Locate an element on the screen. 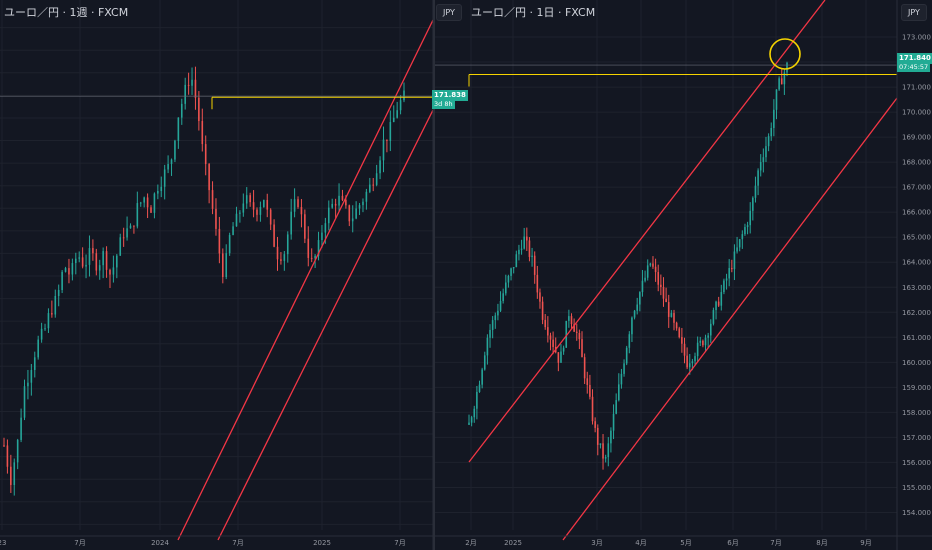  y-tick-label: 166.000 is located at coordinates (916, 213).